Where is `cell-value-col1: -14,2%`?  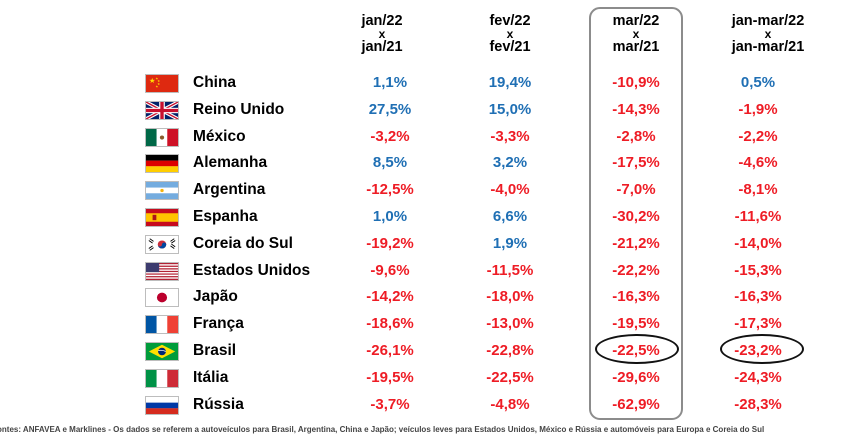
cell-value-col1: -14,2% is located at coordinates (390, 297).